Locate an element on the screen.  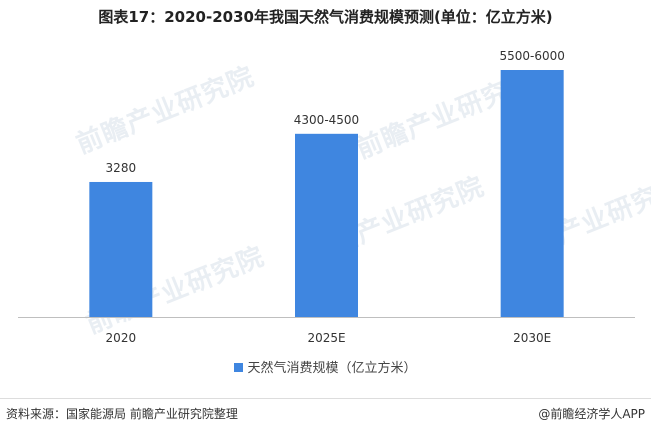
brand-credit: @前瞻经济学人APP is located at coordinates (591, 414).